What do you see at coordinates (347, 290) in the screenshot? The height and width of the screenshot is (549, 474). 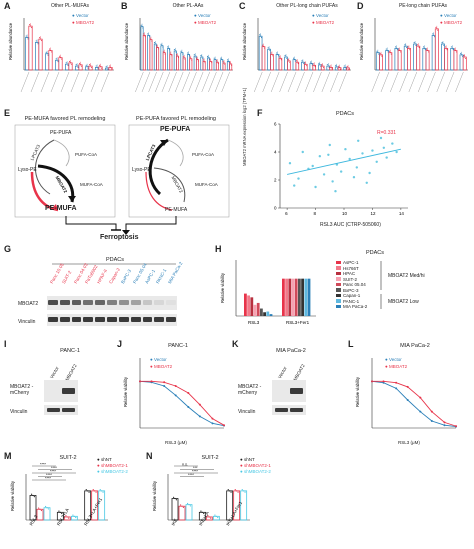 I see `legend-item: BxPC-3` at bounding box center [347, 290].